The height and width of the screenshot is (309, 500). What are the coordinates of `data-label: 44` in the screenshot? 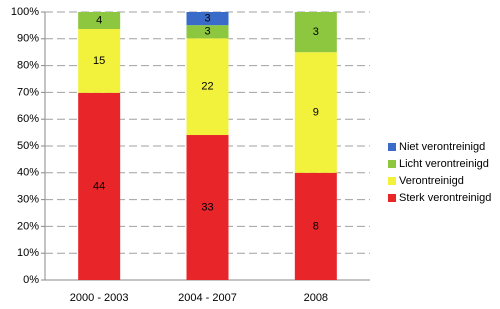 It's located at (99, 186).